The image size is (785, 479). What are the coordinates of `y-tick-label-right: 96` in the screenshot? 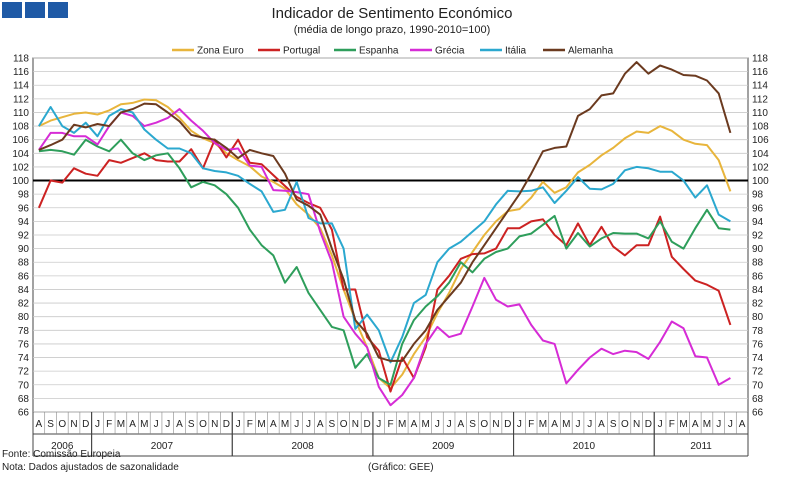 It's located at (758, 208).